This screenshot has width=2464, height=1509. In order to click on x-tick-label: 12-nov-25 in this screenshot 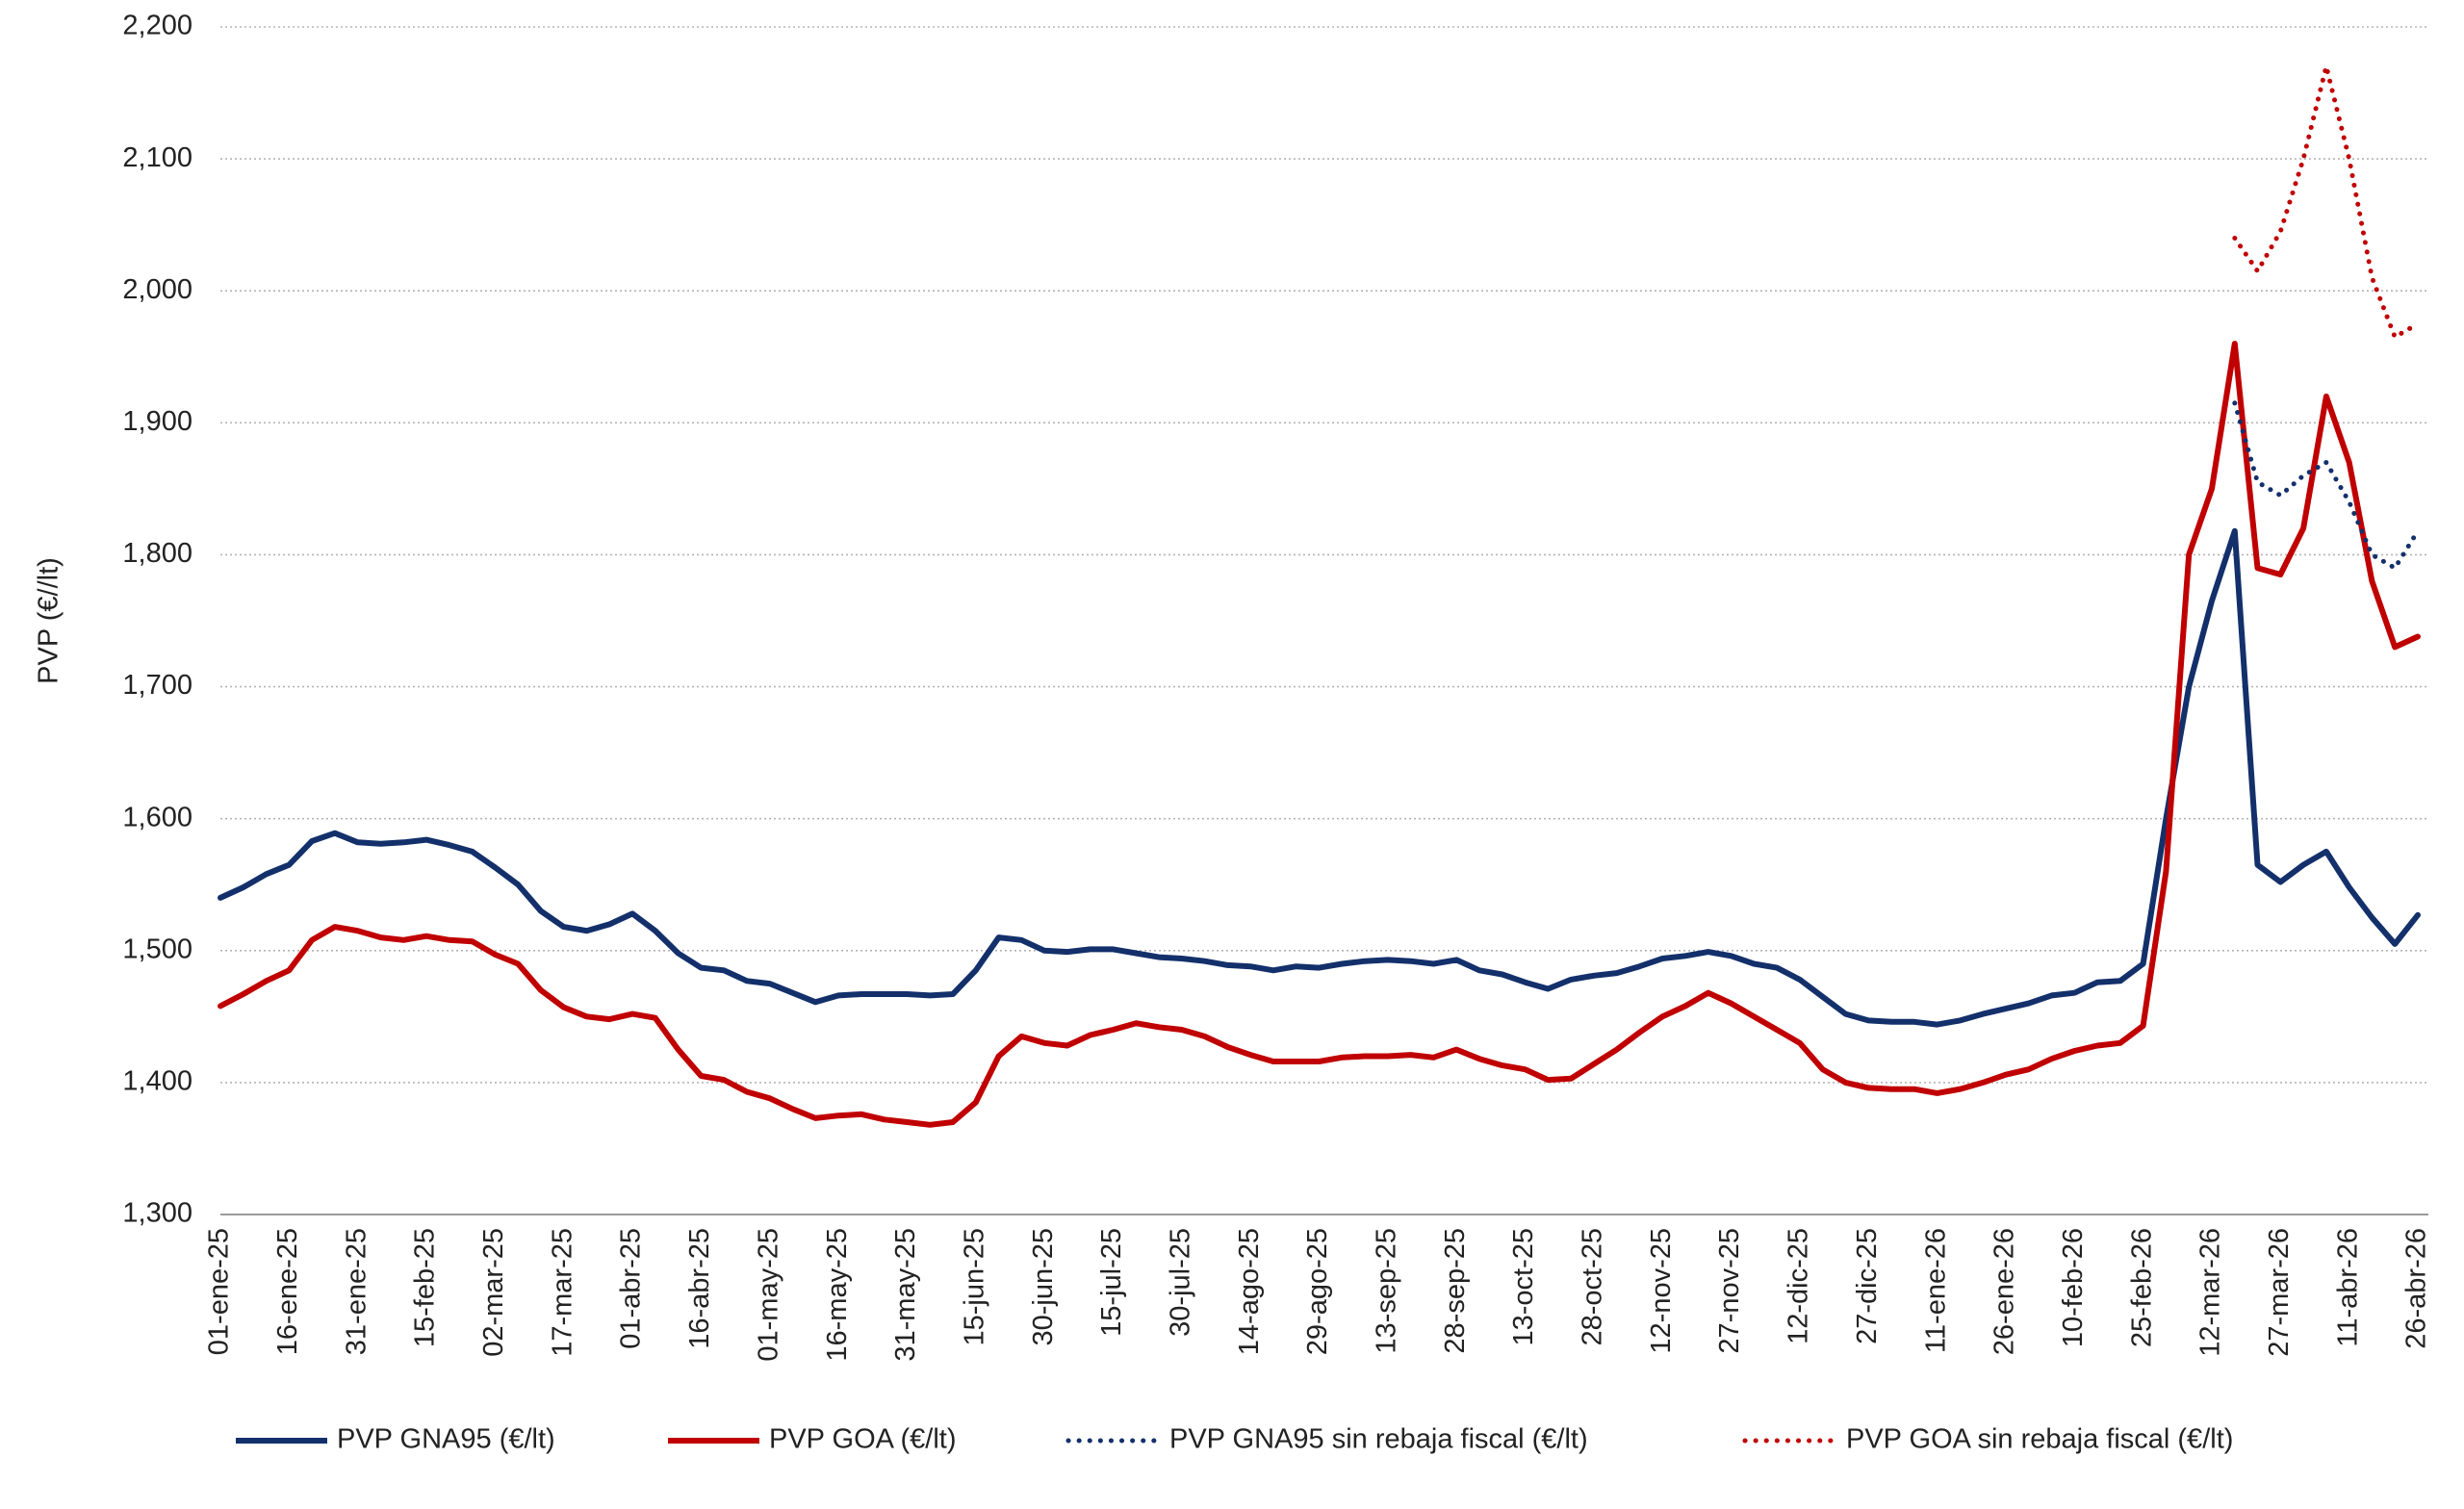, I will do `click(1661, 1291)`.